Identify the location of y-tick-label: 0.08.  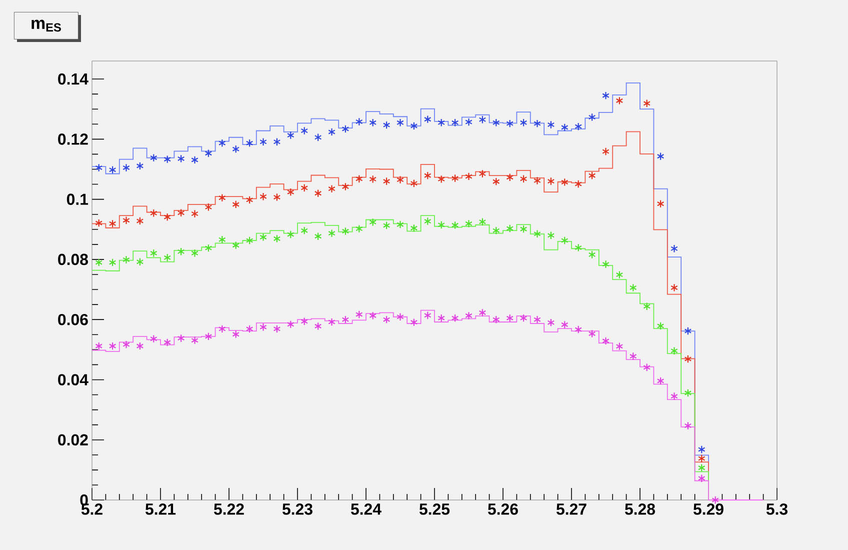
(73, 260).